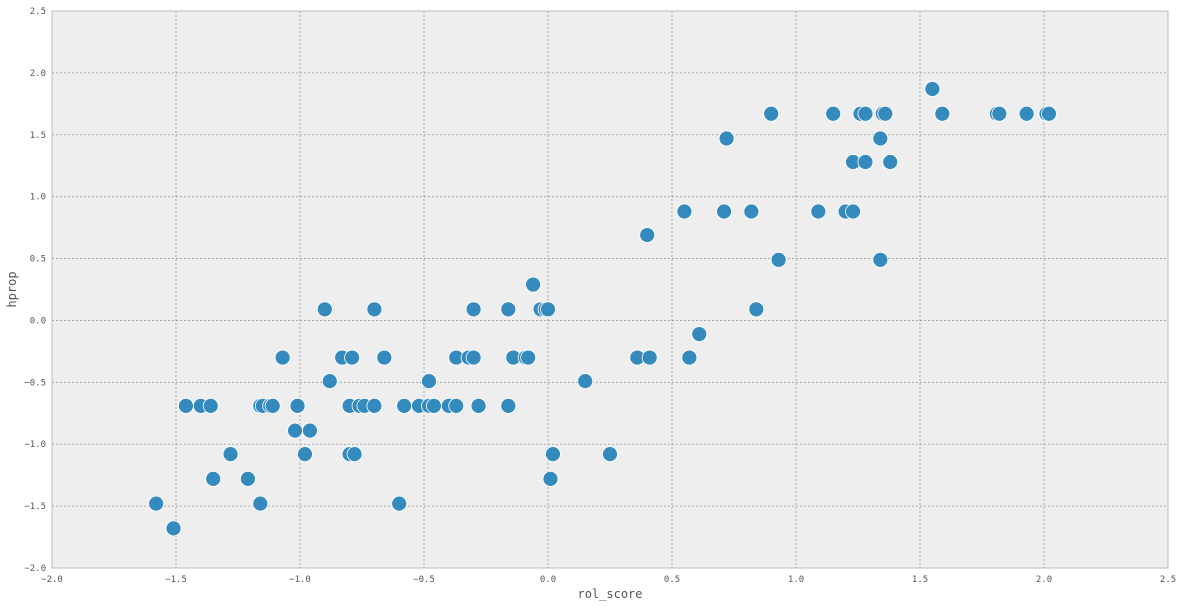  Describe the element at coordinates (38, 12) in the screenshot. I see `y-tick-label: 2.5` at that location.